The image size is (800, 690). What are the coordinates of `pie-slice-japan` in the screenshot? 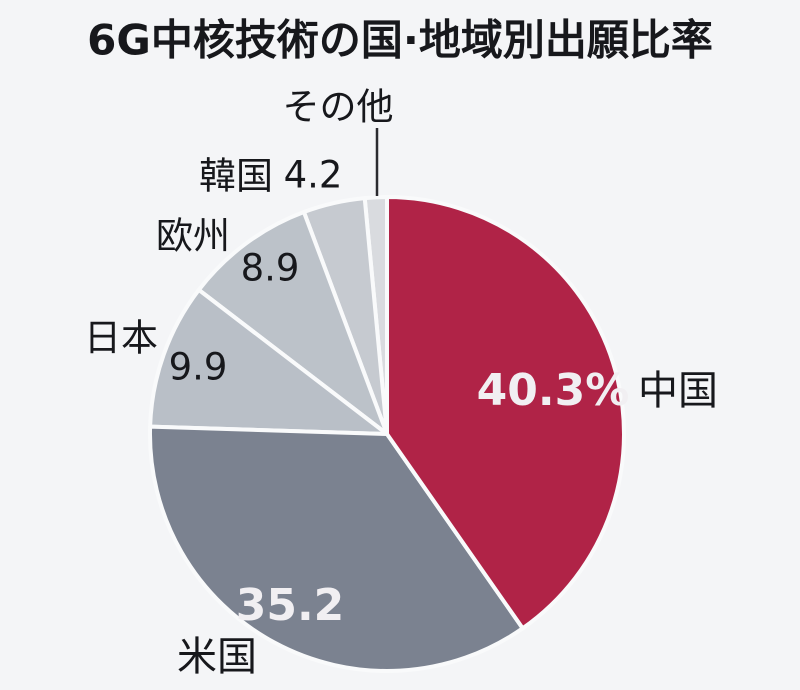 It's located at (268, 361).